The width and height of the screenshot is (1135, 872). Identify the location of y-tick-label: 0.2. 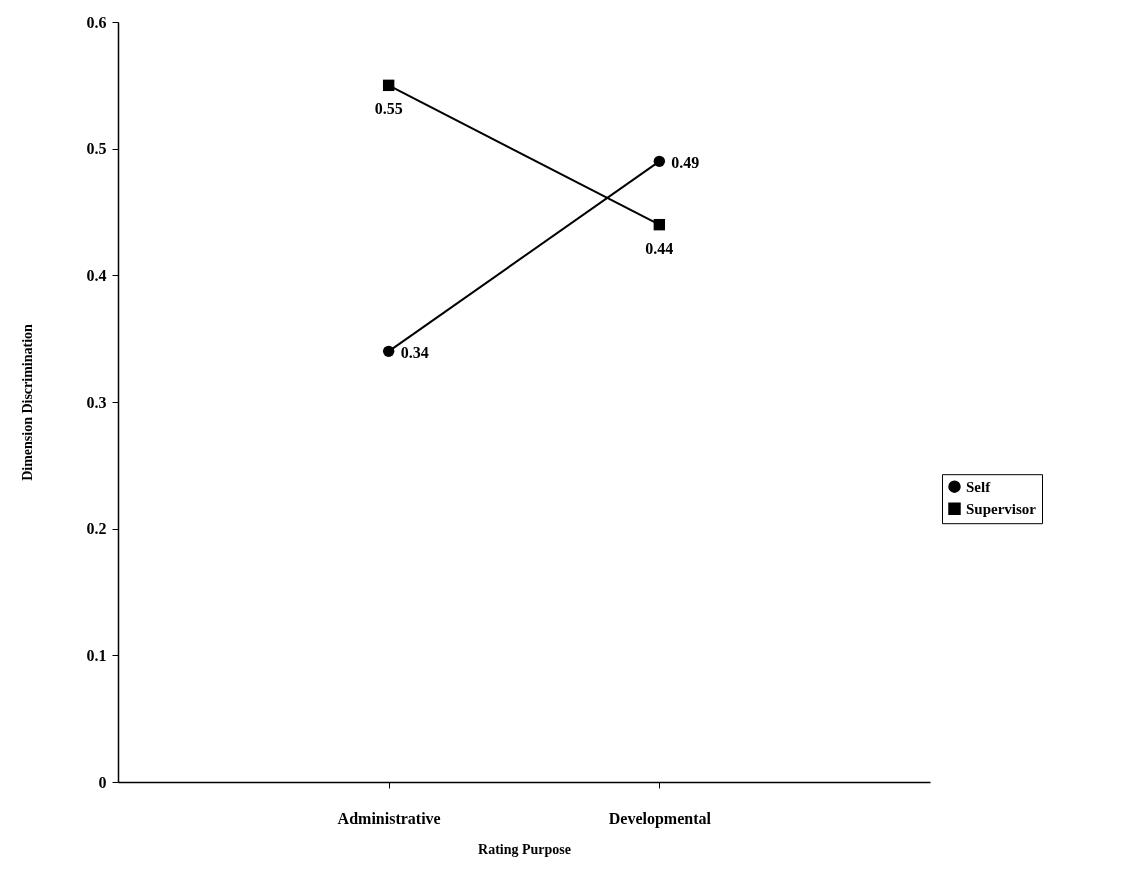
(96, 529).